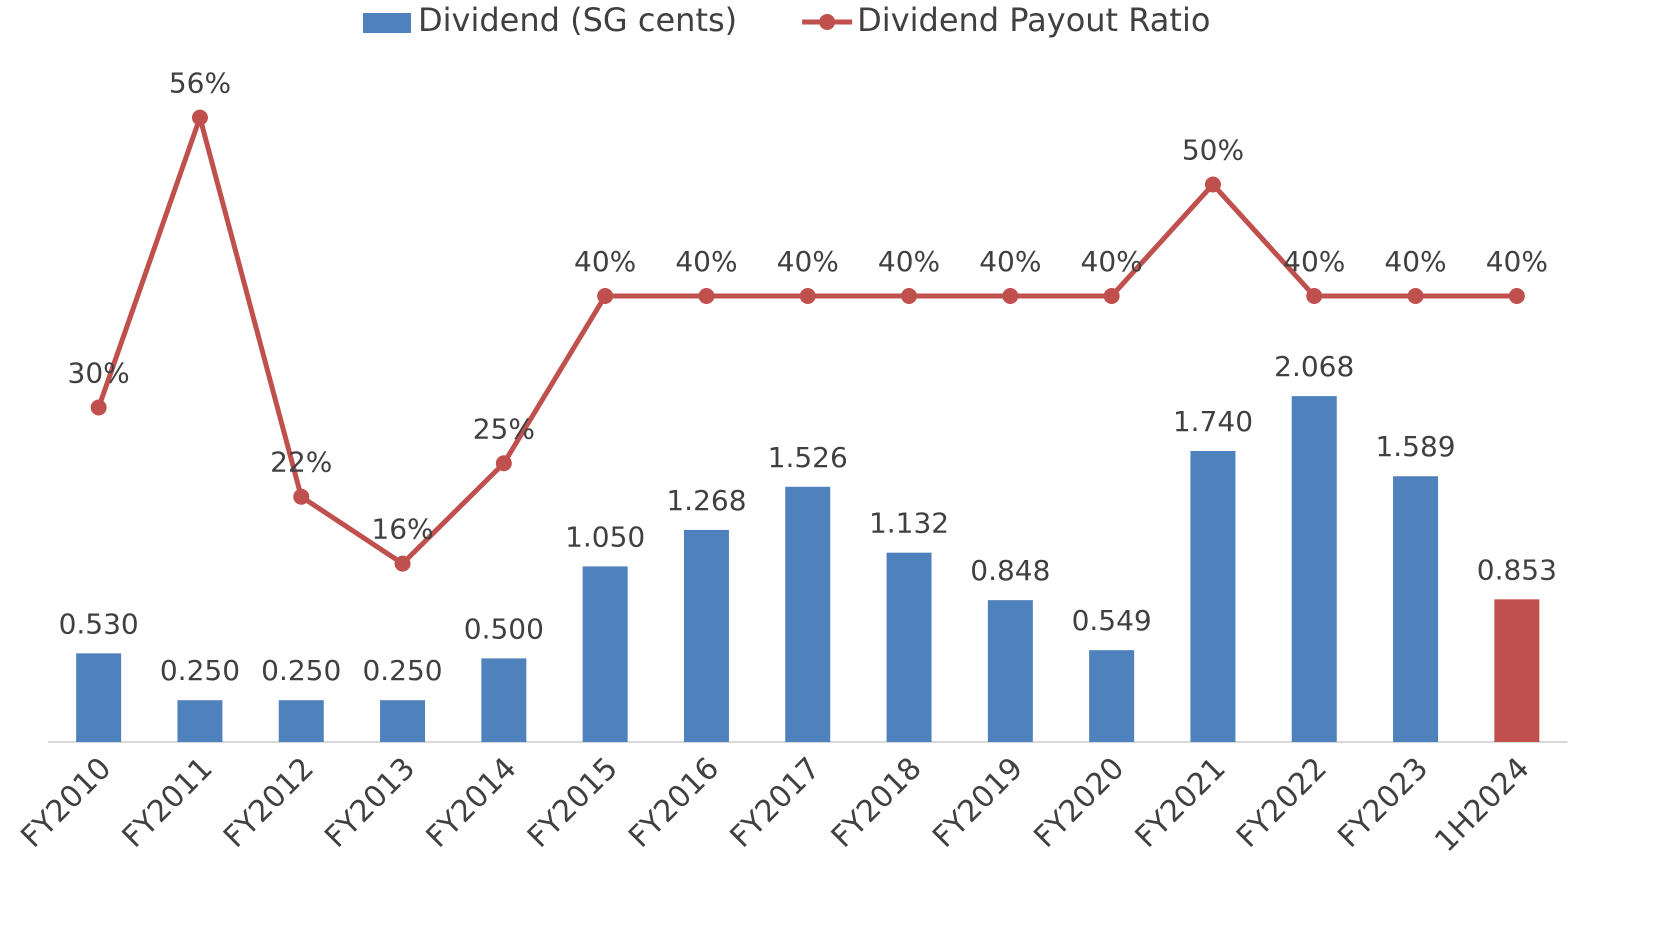 This screenshot has width=1663, height=927. I want to click on x-tick-label: FY2012, so click(269, 803).